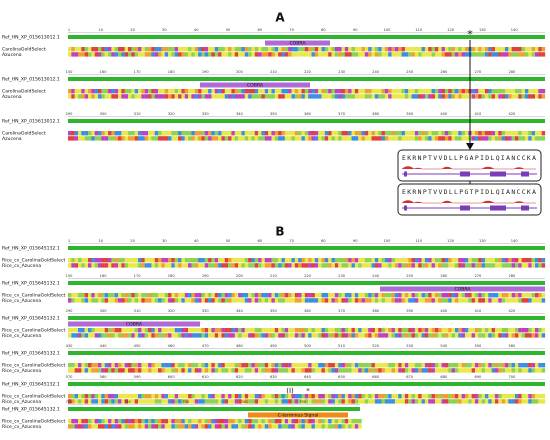  Describe the element at coordinates (342, 311) in the screenshot. I see `ruler-number: 370` at that location.